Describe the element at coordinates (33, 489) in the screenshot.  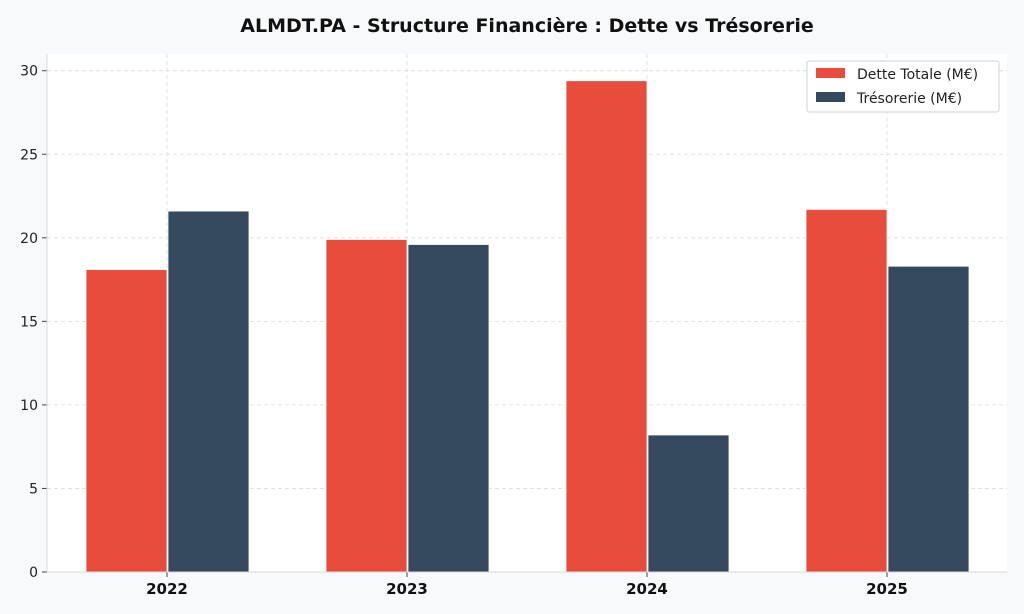
I see `y-tick-label: 5` at that location.